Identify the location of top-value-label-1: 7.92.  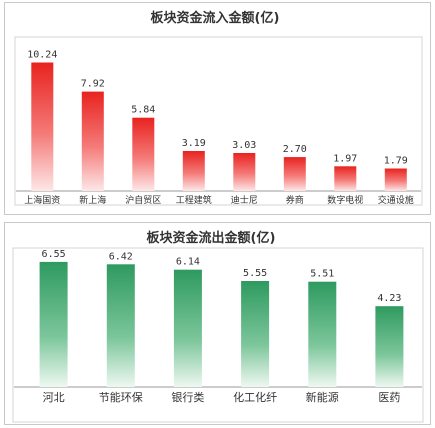
(93, 84).